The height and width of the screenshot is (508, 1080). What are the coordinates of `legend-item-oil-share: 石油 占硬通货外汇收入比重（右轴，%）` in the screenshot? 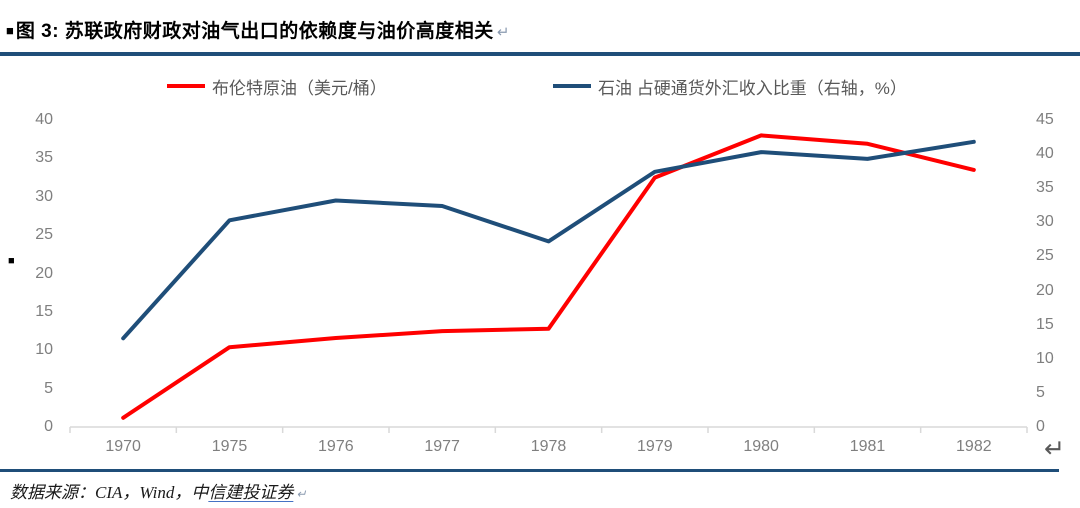 It's located at (730, 87).